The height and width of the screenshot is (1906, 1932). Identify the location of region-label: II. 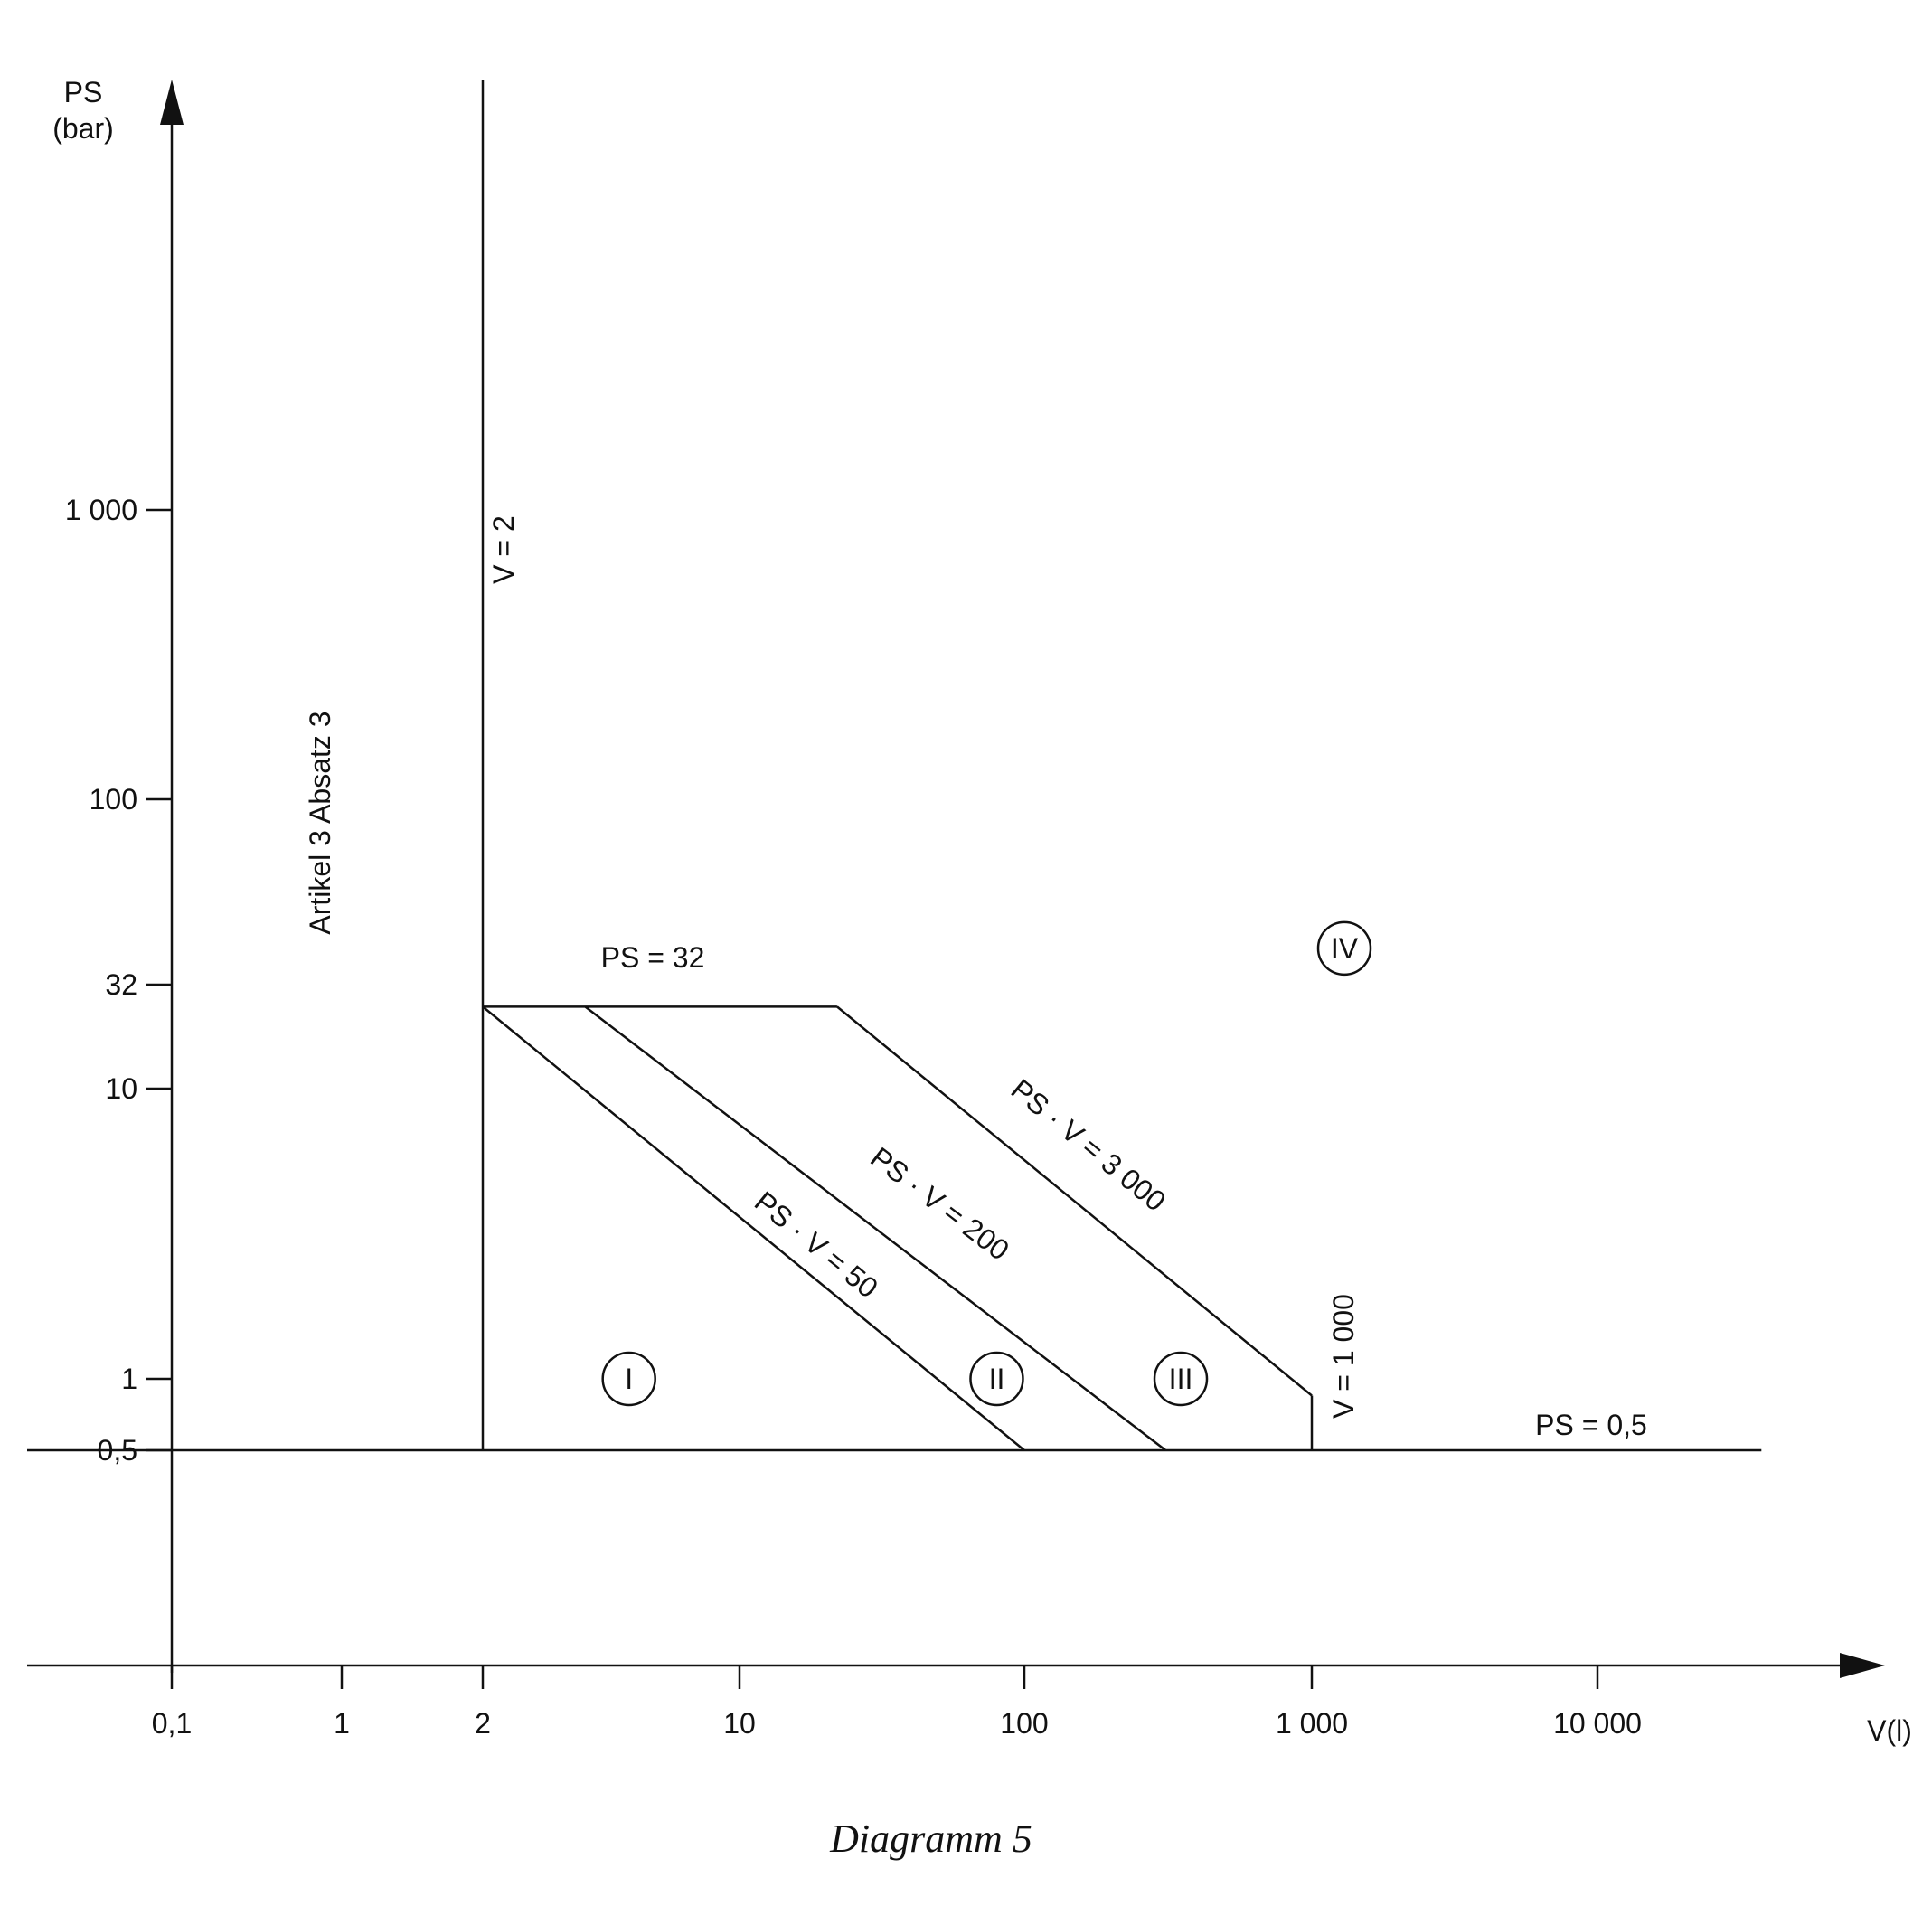
(997, 1379).